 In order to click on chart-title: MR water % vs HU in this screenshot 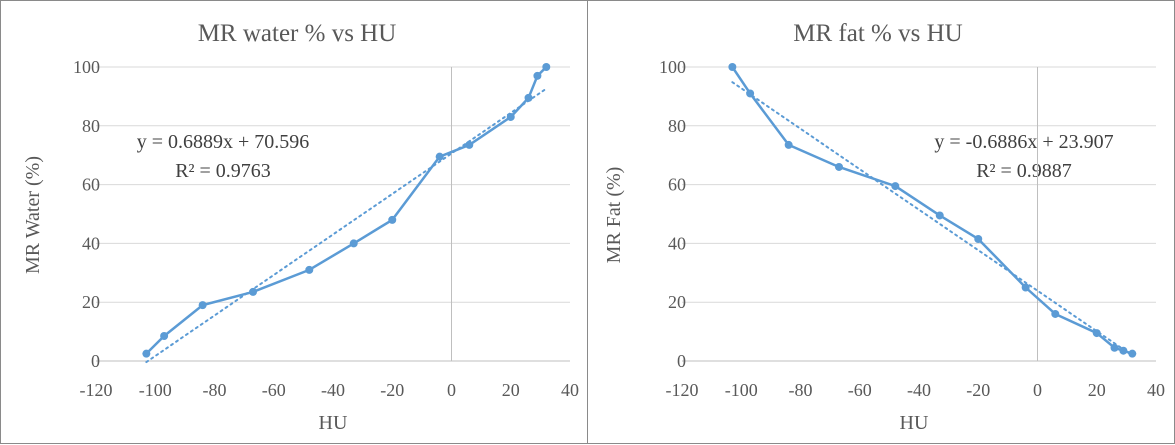, I will do `click(297, 33)`.